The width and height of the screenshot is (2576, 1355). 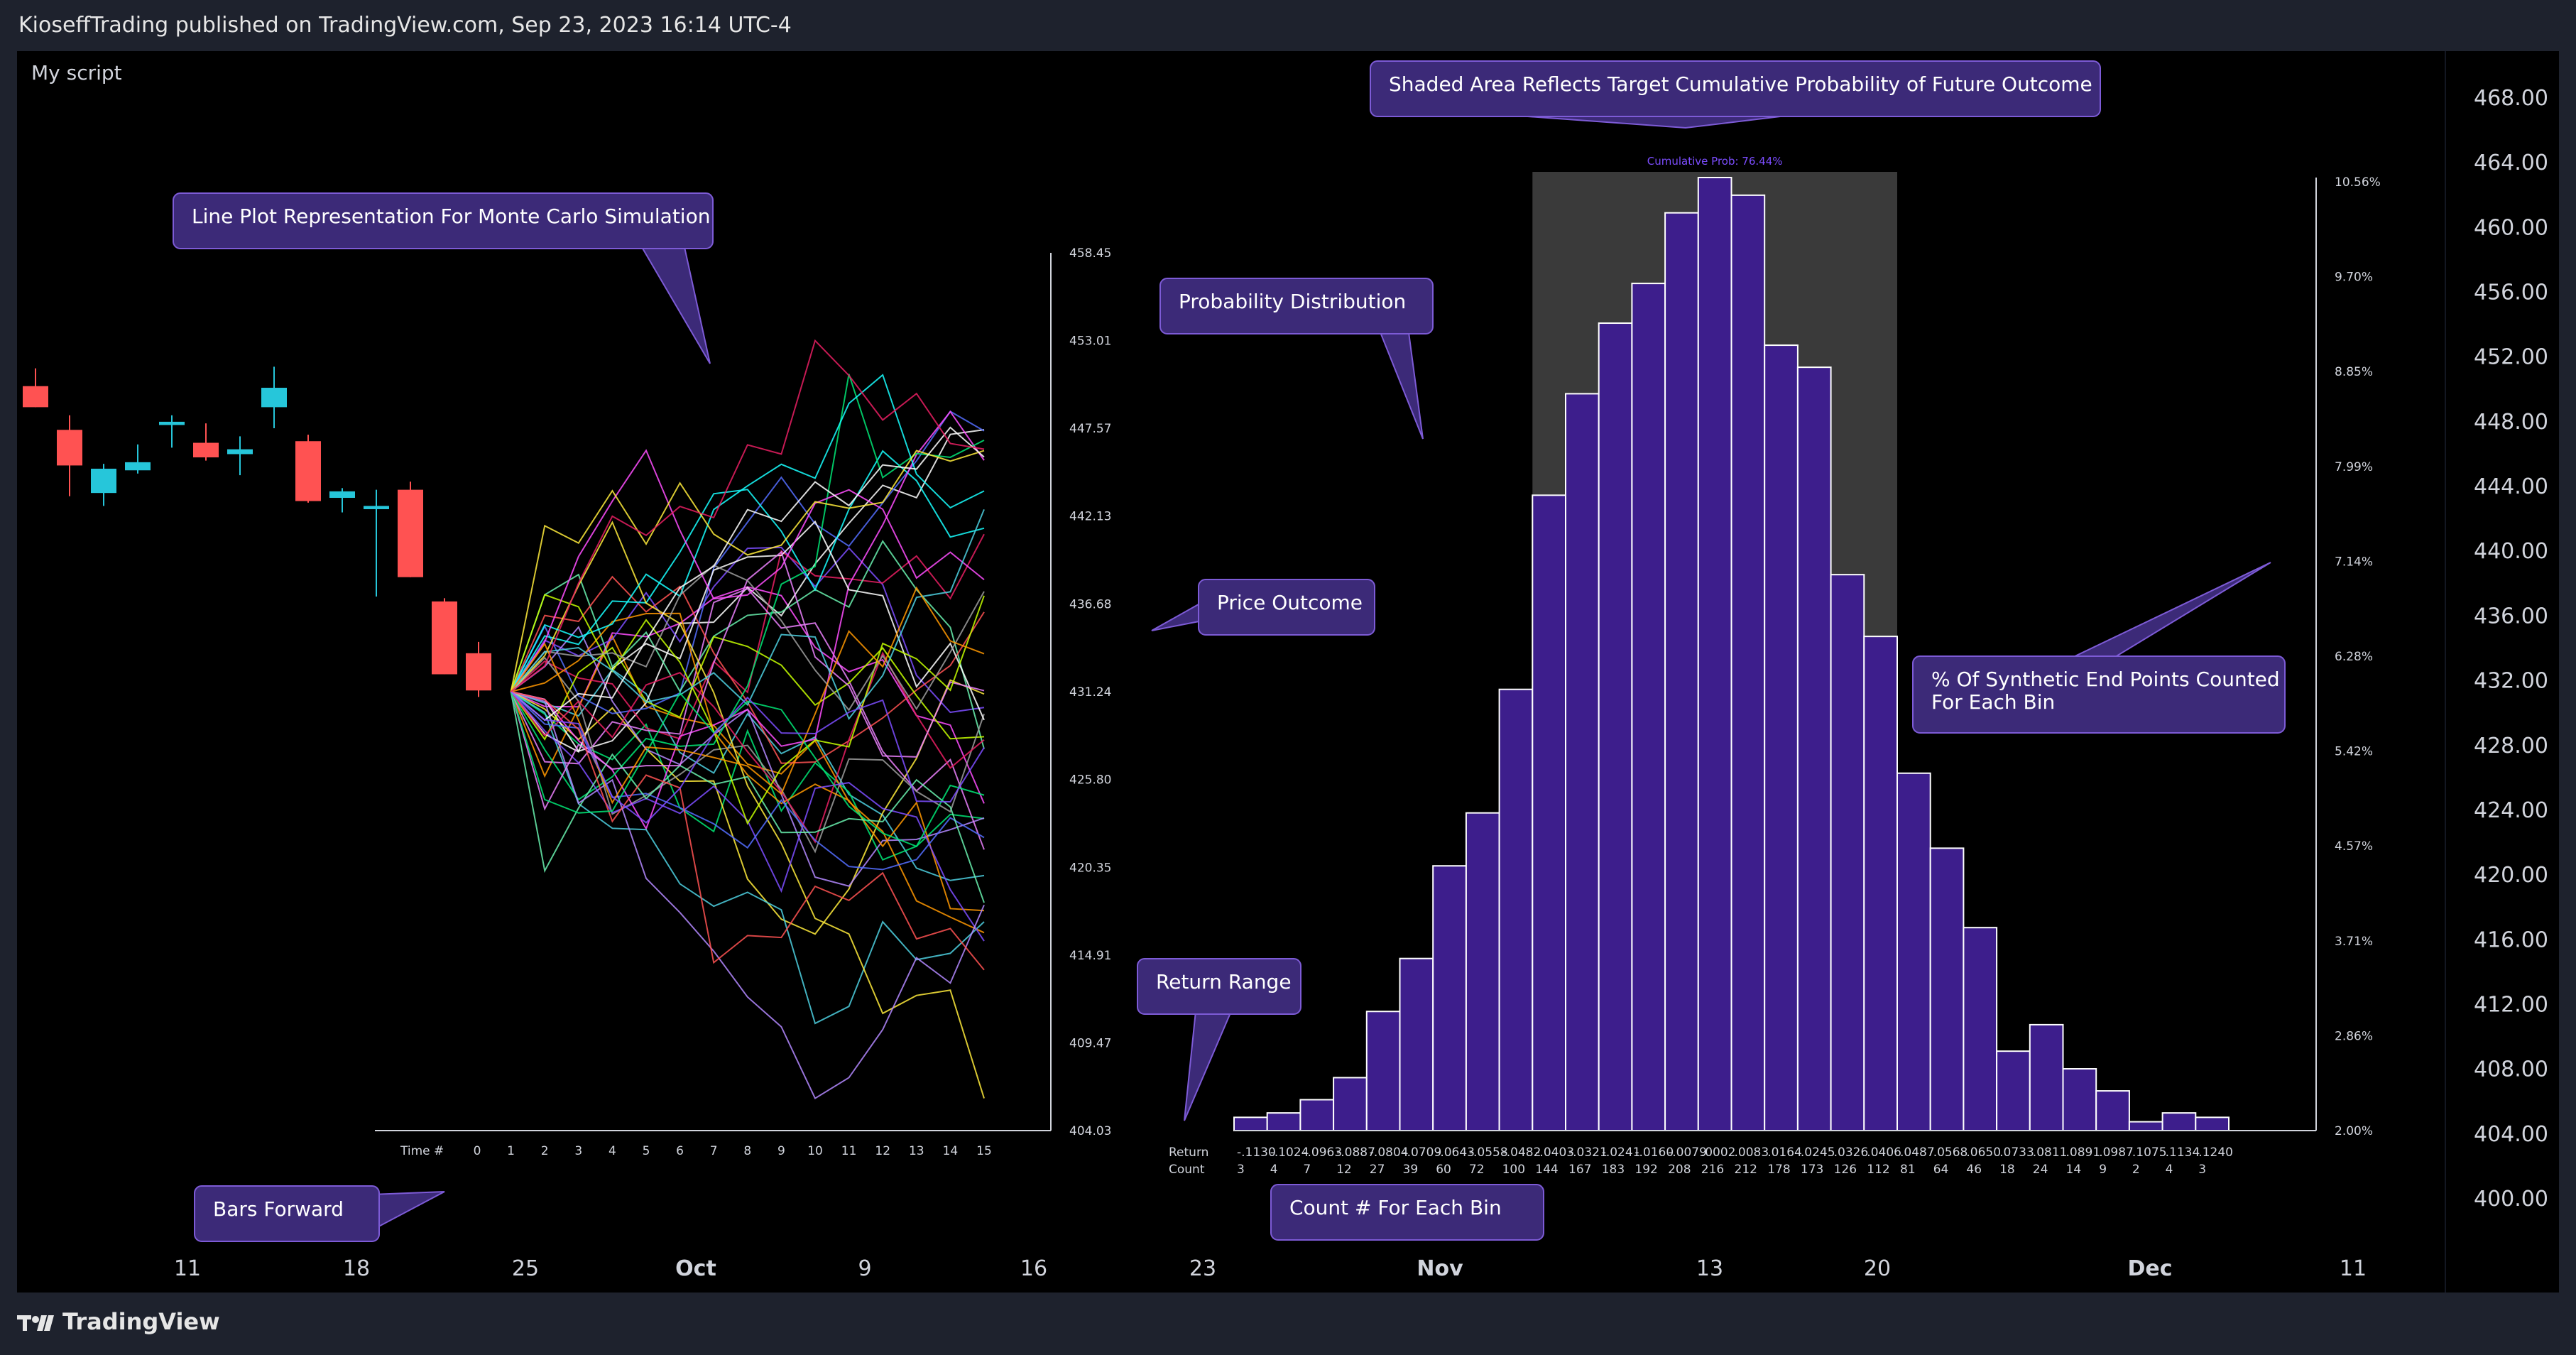 What do you see at coordinates (680, 1151) in the screenshot?
I see `simulation-x-tick-label: 6` at bounding box center [680, 1151].